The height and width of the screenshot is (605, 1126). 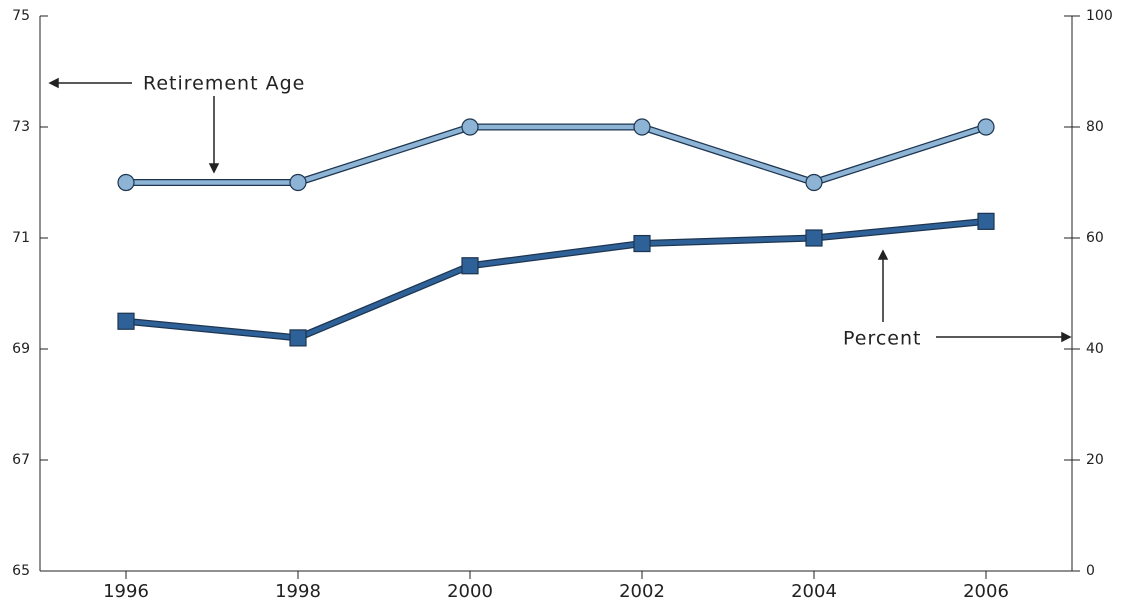 What do you see at coordinates (21, 460) in the screenshot?
I see `y-tick-label: 67` at bounding box center [21, 460].